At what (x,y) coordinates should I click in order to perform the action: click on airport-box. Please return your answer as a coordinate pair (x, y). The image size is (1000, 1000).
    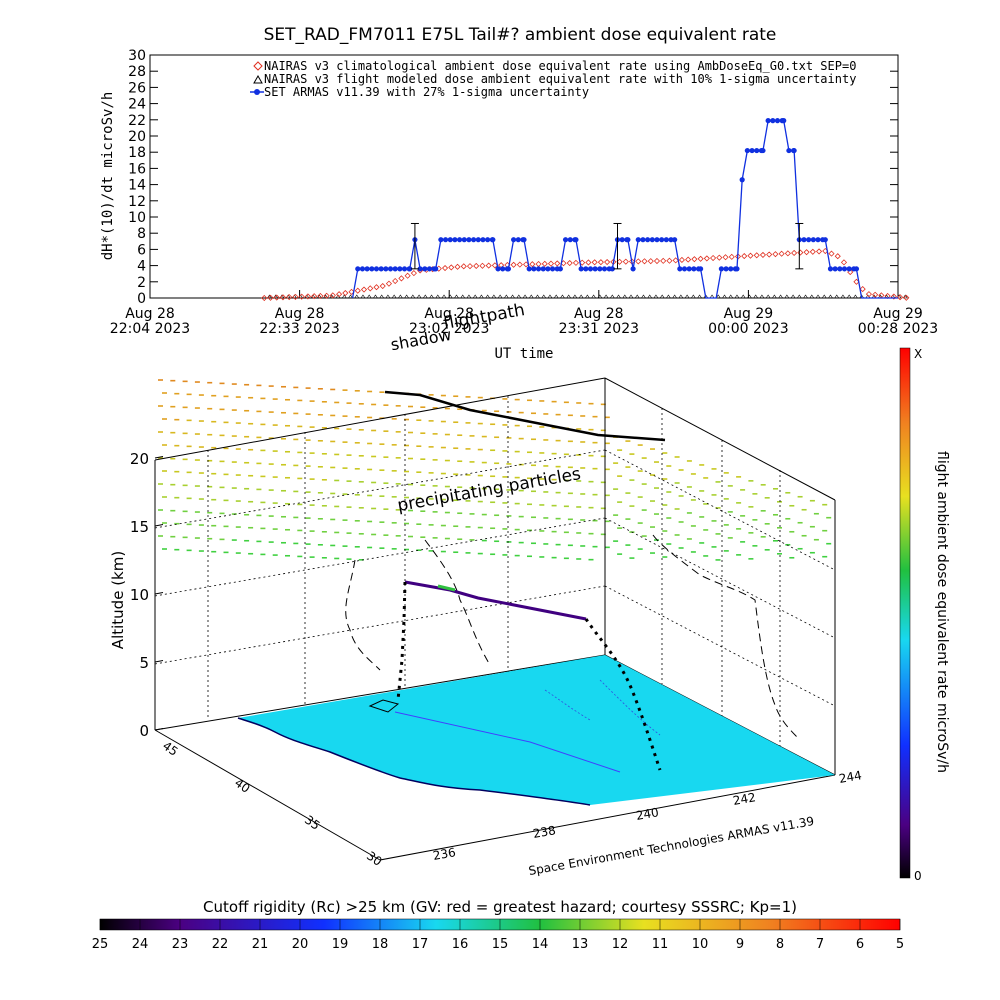
    Looking at the image, I should click on (384, 706).